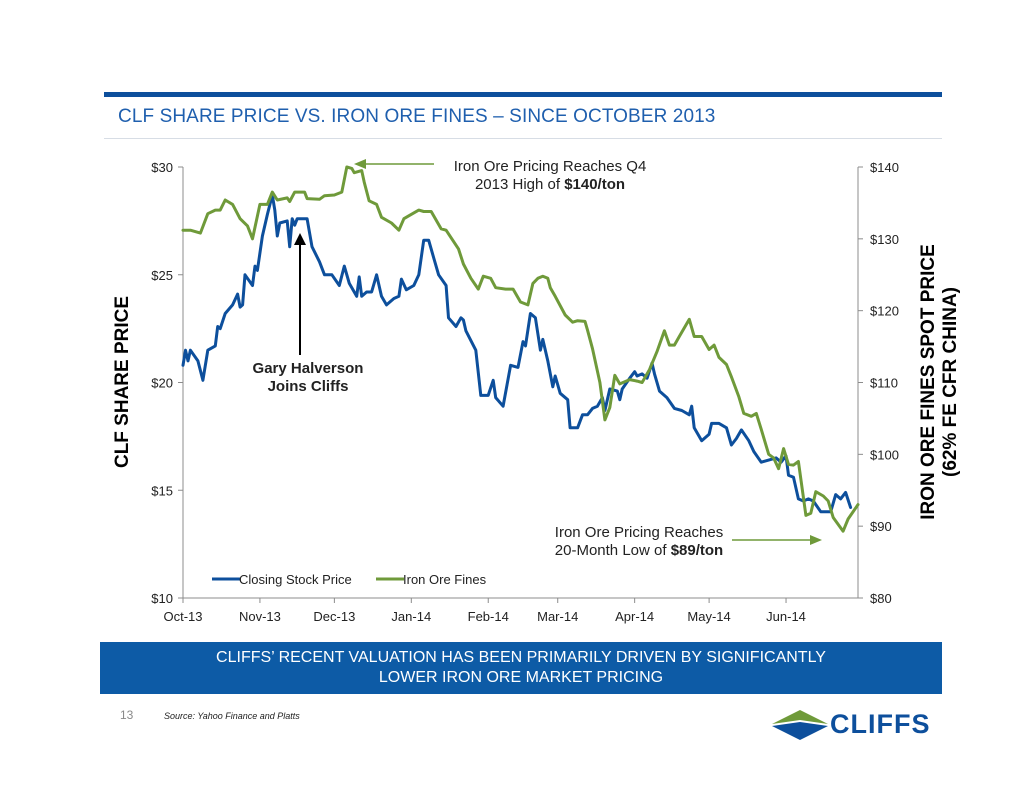  What do you see at coordinates (613, 550) in the screenshot?
I see `annotation-low-text: 20-Month Low of` at bounding box center [613, 550].